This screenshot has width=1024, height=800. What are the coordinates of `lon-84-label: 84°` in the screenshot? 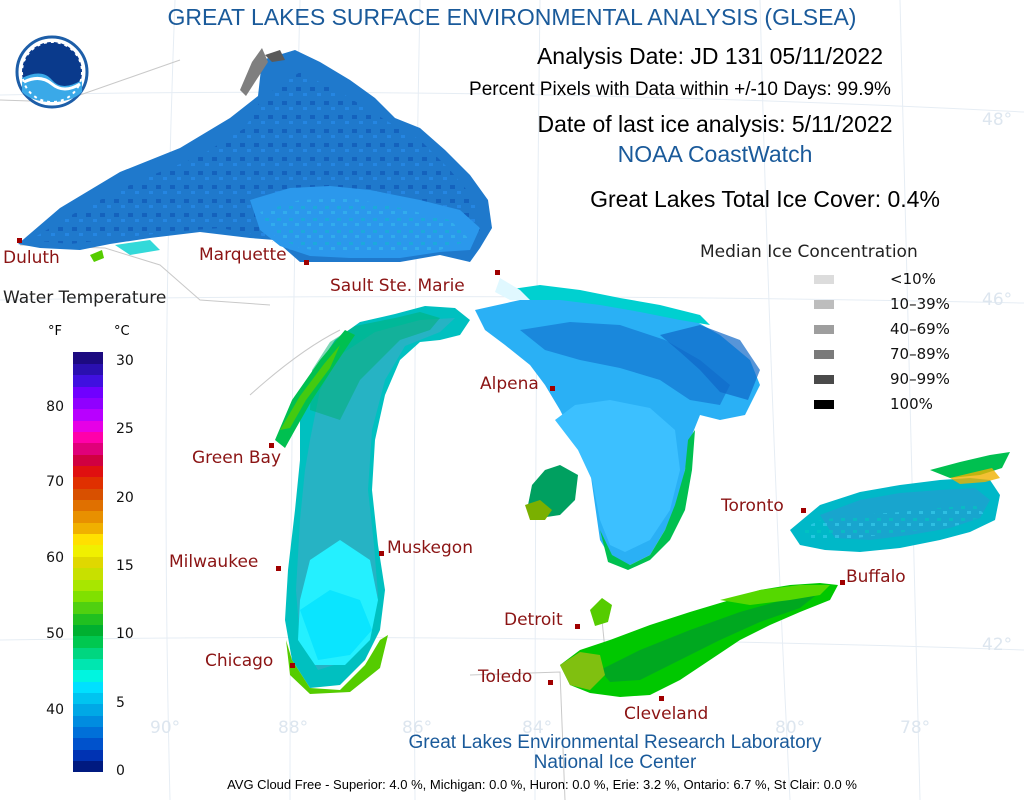 It's located at (537, 728).